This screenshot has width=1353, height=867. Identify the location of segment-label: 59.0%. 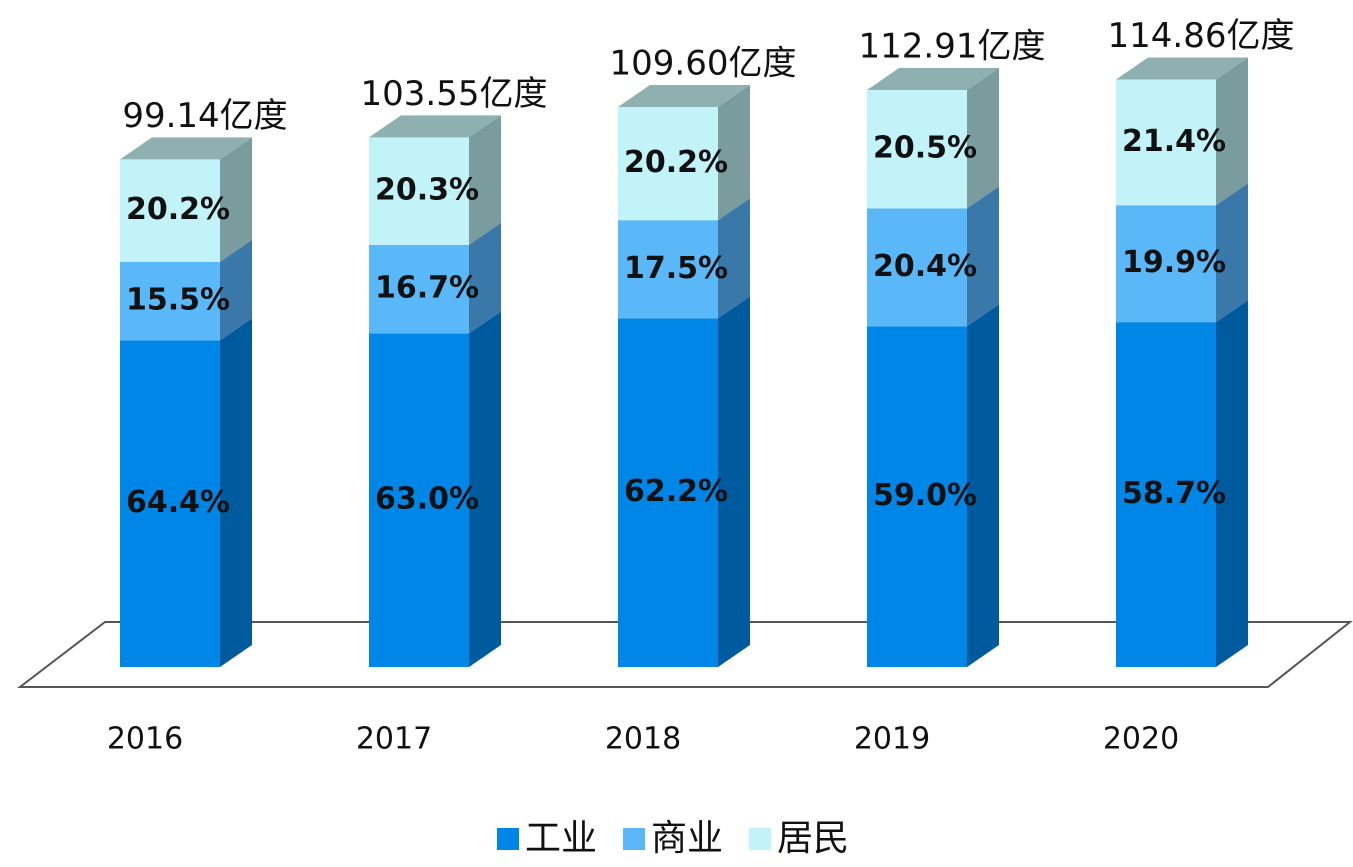
(925, 495).